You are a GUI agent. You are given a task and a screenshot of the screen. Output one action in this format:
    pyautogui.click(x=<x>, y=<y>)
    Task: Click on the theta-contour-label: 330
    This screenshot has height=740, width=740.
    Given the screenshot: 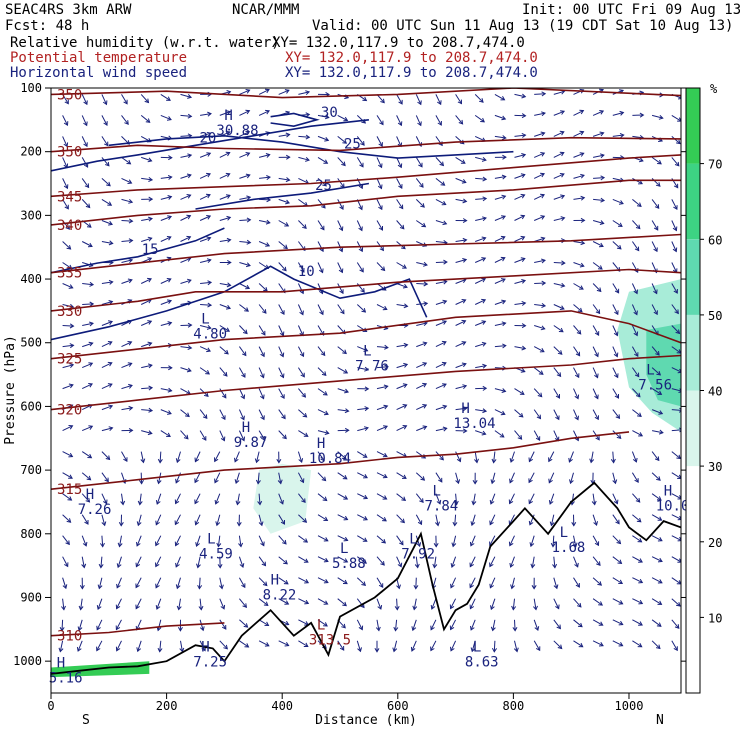 What is the action you would take?
    pyautogui.click(x=69, y=312)
    